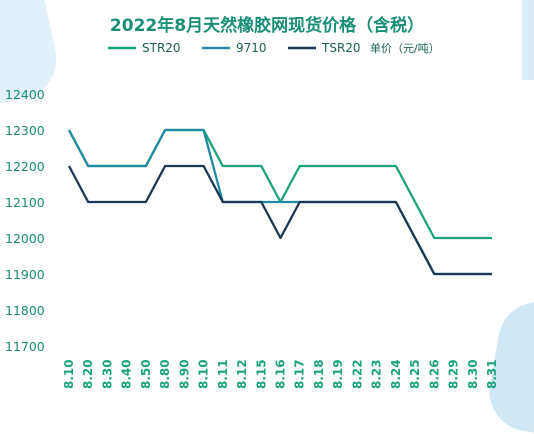  I want to click on y-tick-label: 11800, so click(25, 310).